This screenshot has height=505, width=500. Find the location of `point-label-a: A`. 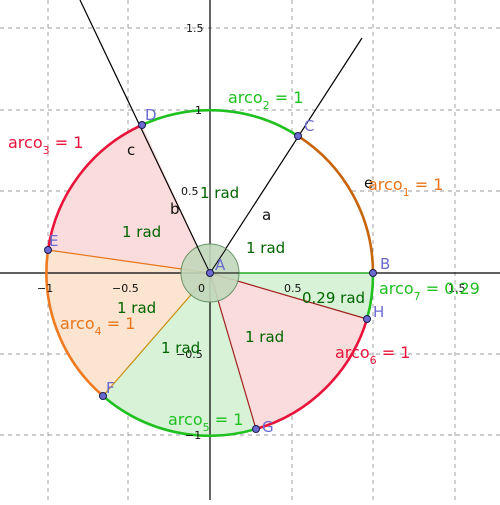

point-label-a: A is located at coordinates (220, 265).